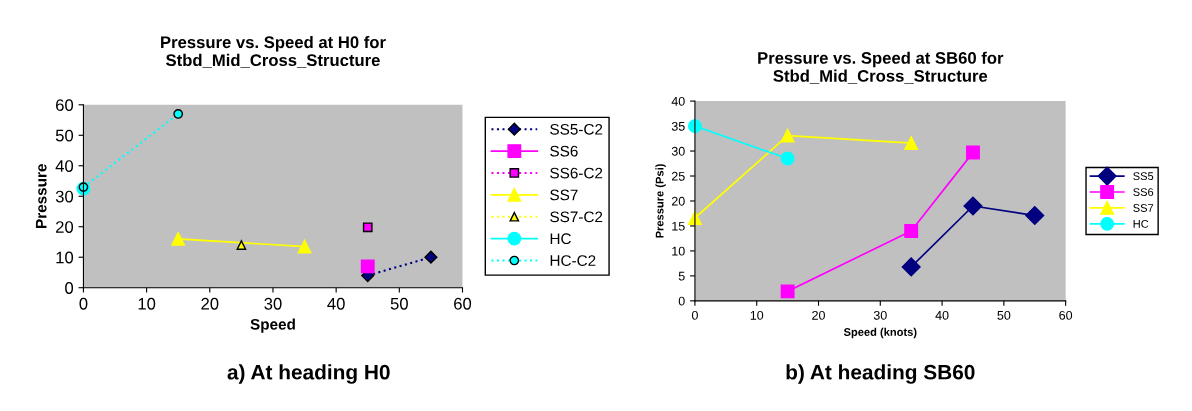 This screenshot has height=411, width=1192. I want to click on legend-label: SS5, so click(1143, 176).